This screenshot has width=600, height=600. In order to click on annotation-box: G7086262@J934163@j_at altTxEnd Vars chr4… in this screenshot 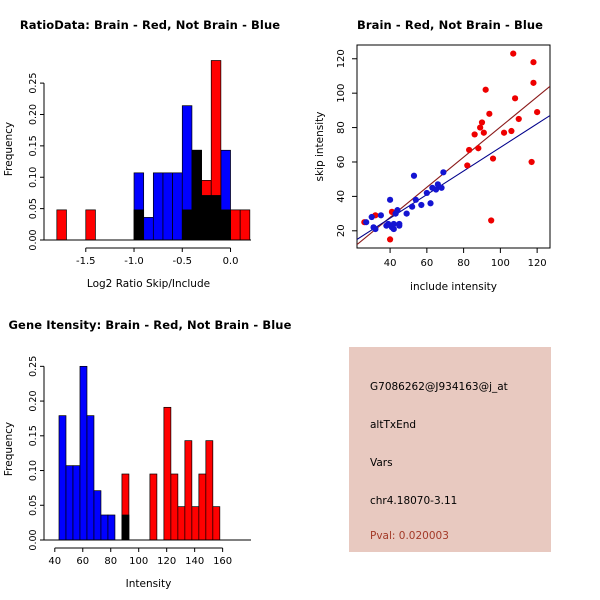, I will do `click(450, 449)`.